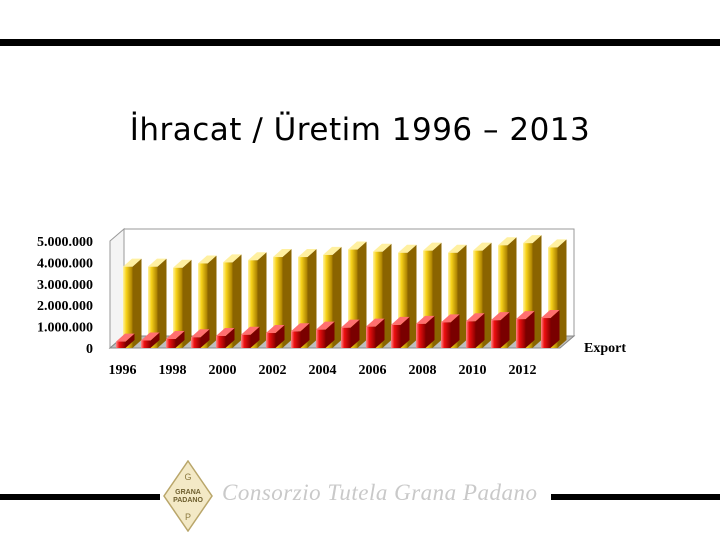  What do you see at coordinates (65, 285) in the screenshot?
I see `y-tick-label: 3.000.000` at bounding box center [65, 285].